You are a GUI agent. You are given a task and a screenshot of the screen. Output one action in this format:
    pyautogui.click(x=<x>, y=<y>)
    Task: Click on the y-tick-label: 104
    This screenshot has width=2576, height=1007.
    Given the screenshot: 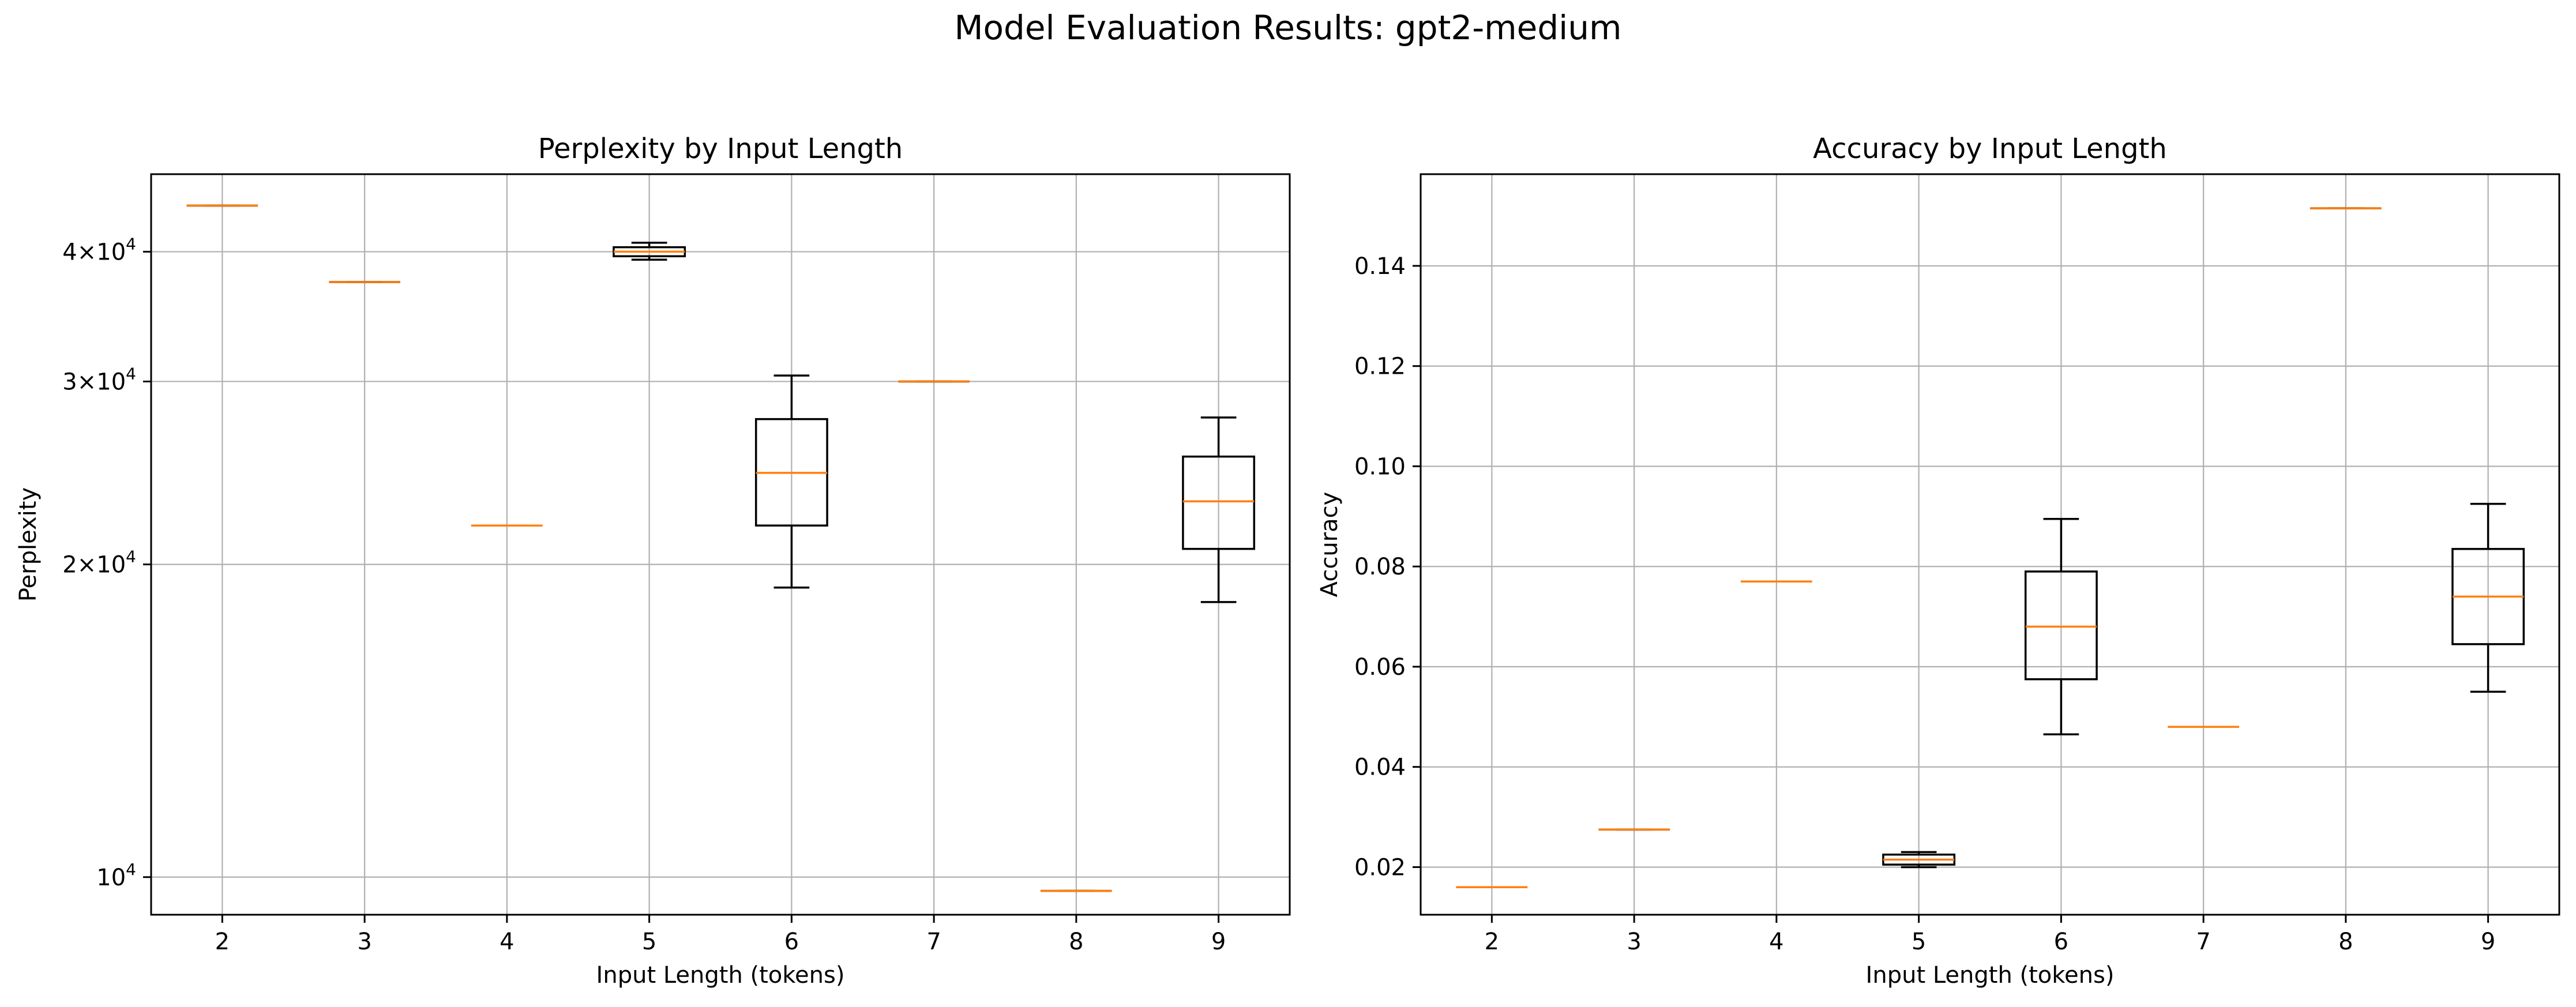 What is the action you would take?
    pyautogui.click(x=116, y=875)
    